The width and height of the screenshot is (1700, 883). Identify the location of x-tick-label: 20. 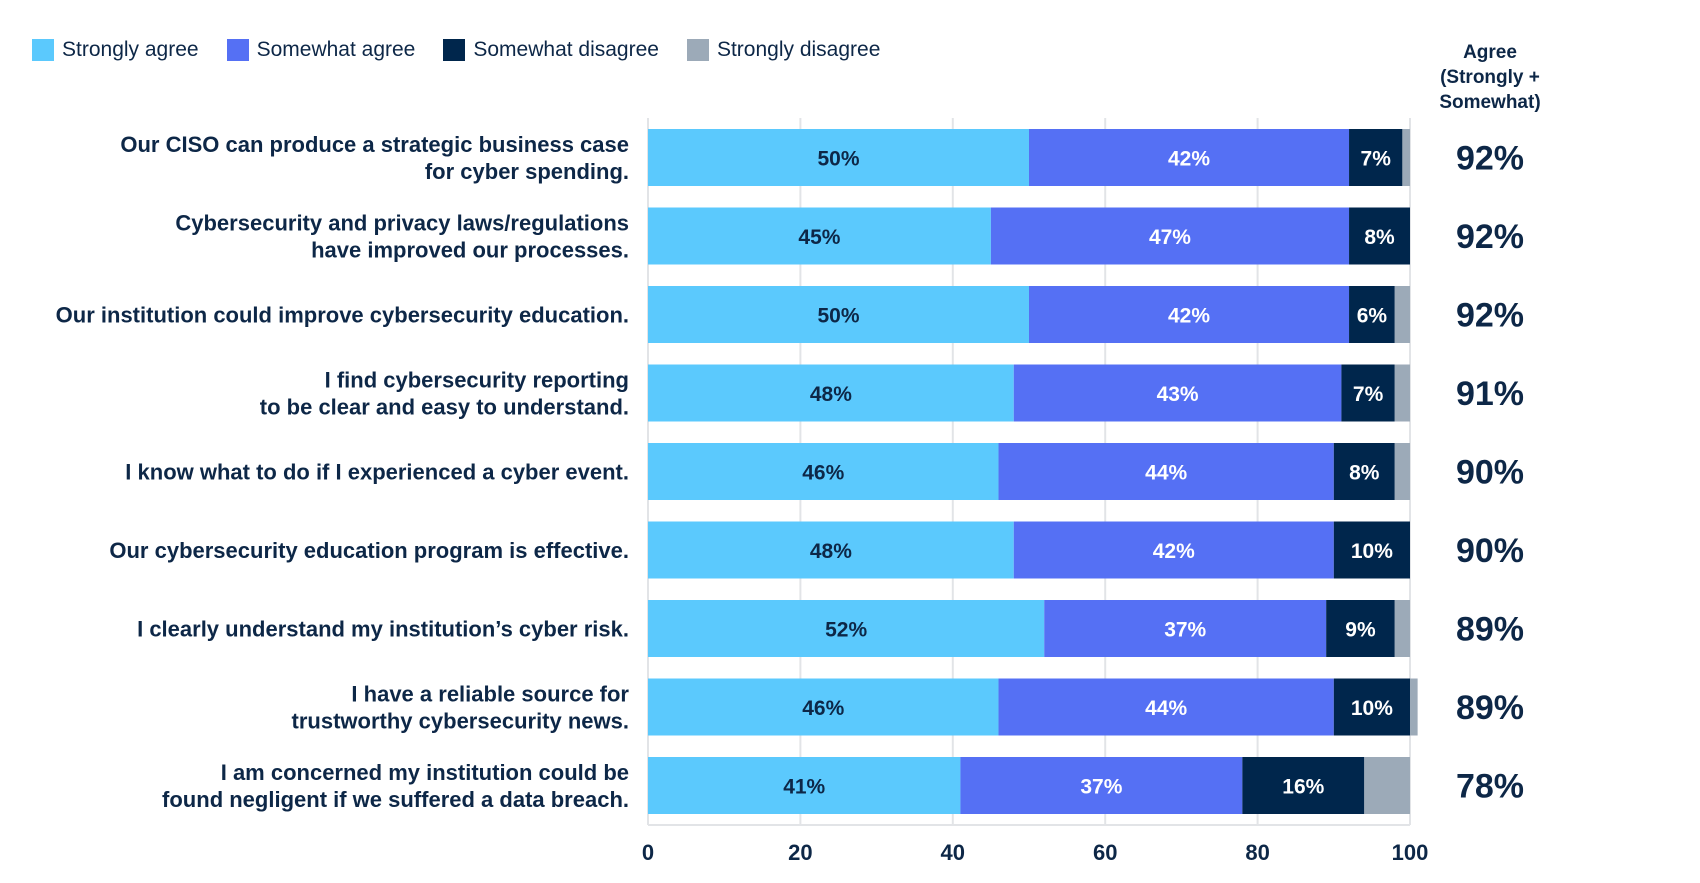
(800, 852).